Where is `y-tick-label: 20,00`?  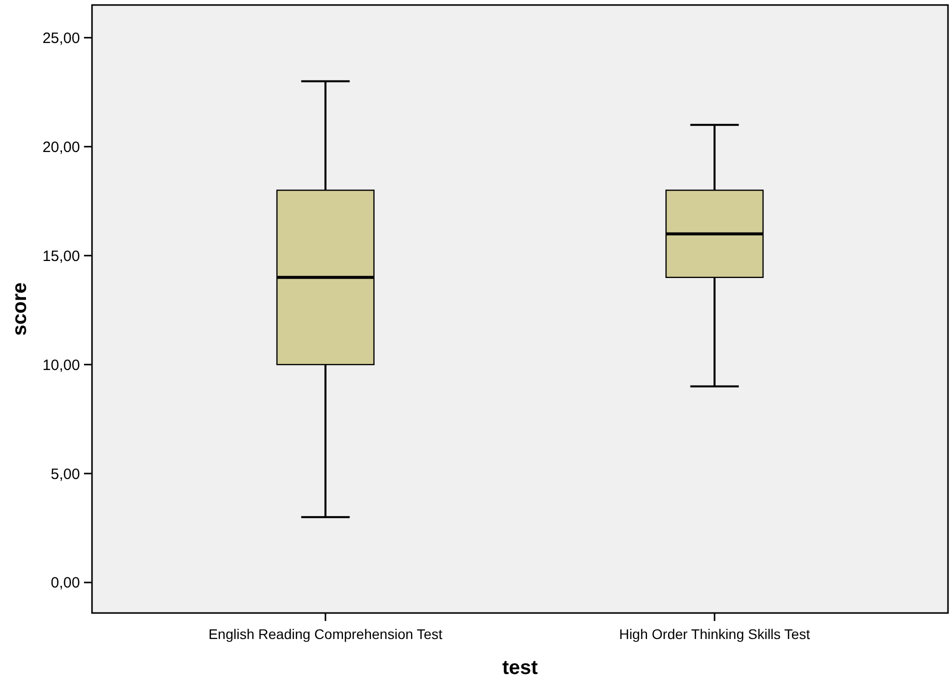 y-tick-label: 20,00 is located at coordinates (61, 147).